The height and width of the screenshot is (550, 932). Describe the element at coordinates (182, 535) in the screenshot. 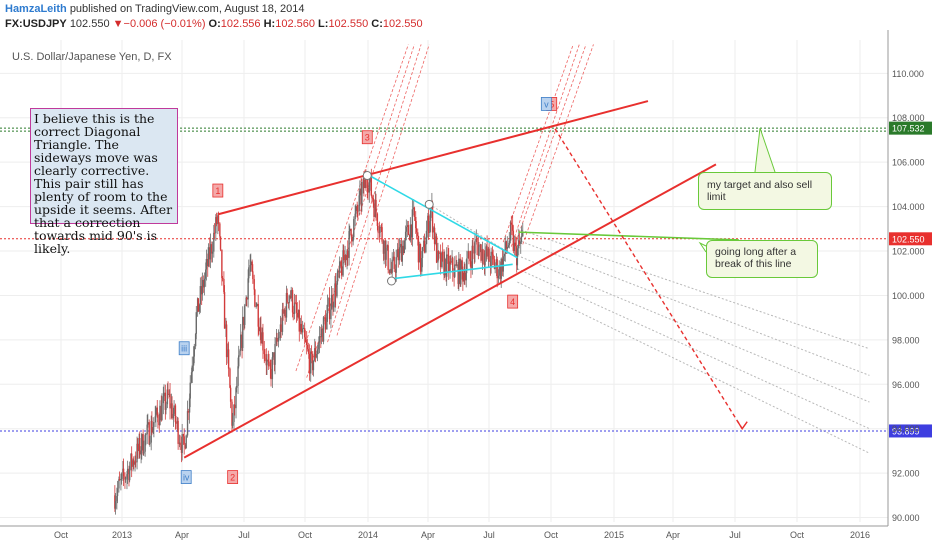

I see `x-tick-label: Apr` at that location.